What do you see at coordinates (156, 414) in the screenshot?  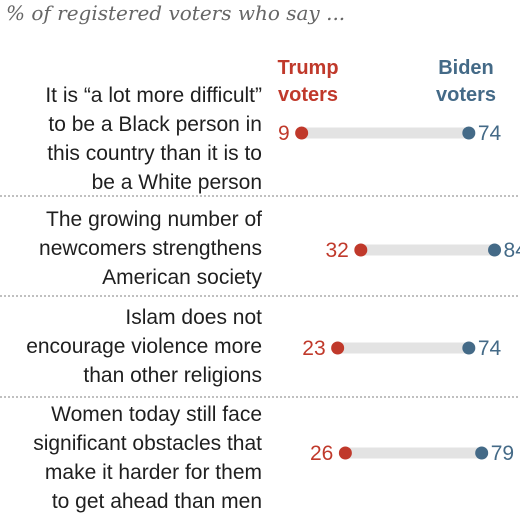 I see `row-label-4-line-1: Women today still face` at bounding box center [156, 414].